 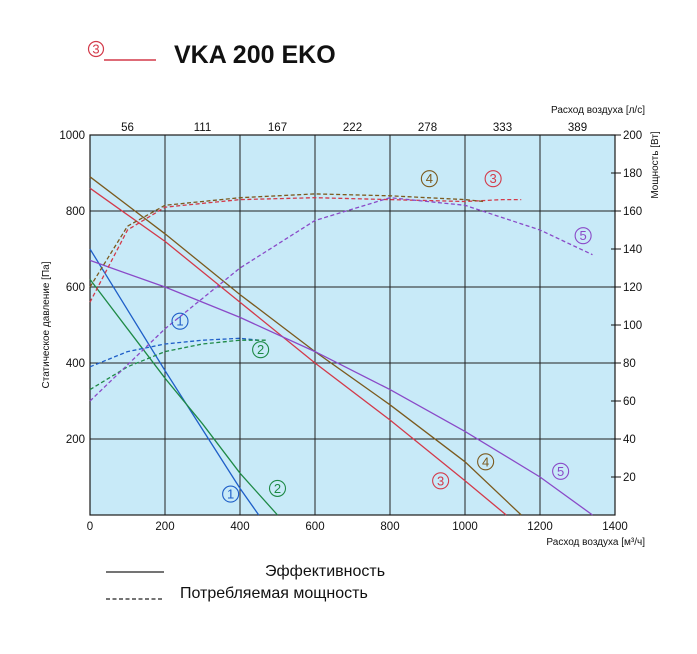 What do you see at coordinates (626, 307) in the screenshot?
I see `y-right-ticks: 20 40 60 80 100 120 140 160 180 200` at bounding box center [626, 307].